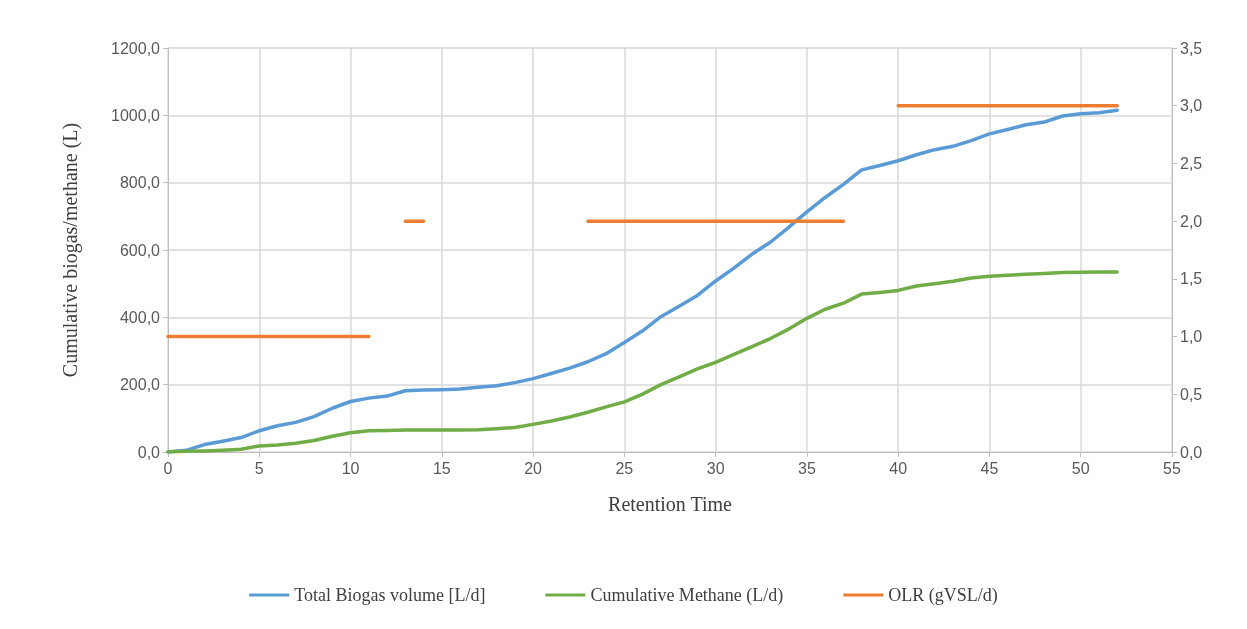 The image size is (1247, 629). What do you see at coordinates (441, 468) in the screenshot?
I see `x-tick-label: 15` at bounding box center [441, 468].